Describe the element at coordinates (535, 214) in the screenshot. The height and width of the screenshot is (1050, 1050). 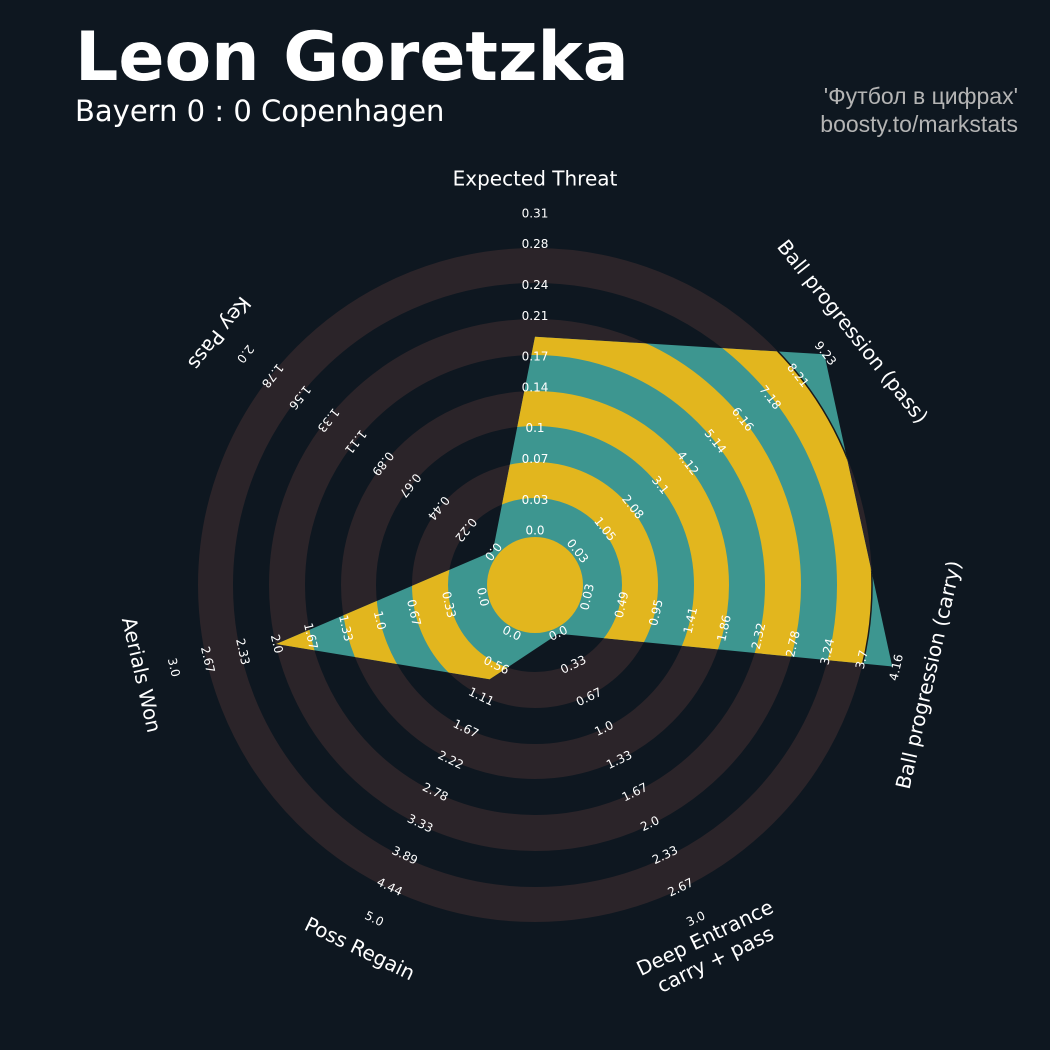
I see `tick-label: 0.31` at that location.